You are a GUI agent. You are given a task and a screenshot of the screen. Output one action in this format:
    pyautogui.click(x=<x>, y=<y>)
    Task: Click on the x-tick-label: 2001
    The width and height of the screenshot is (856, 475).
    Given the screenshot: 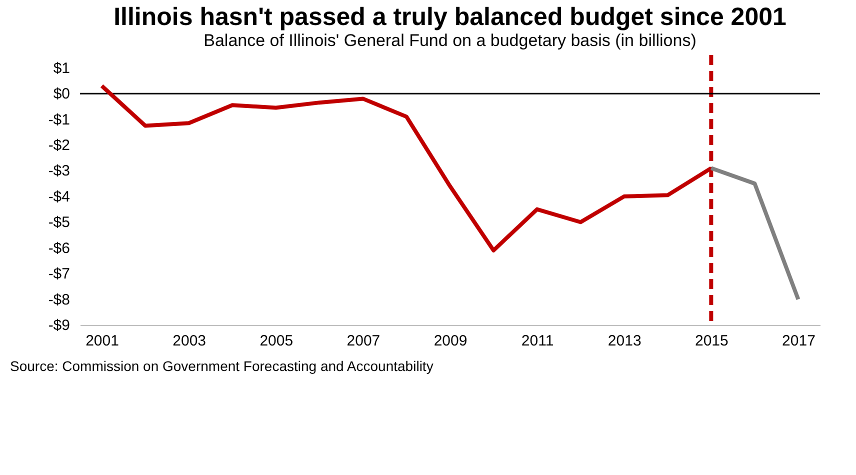 What is the action you would take?
    pyautogui.click(x=102, y=341)
    